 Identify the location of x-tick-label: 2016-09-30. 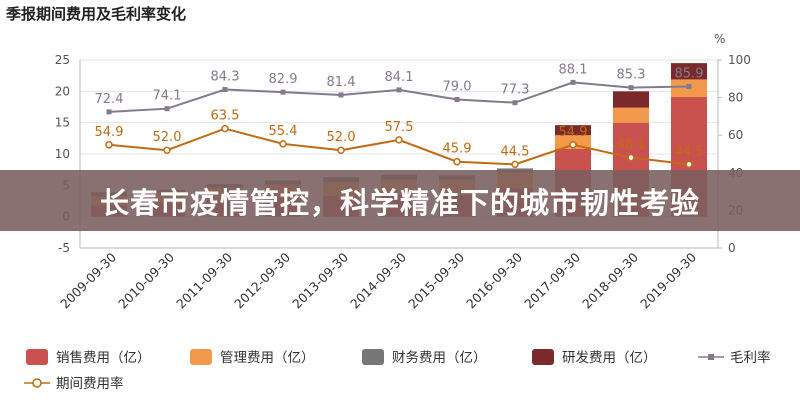
(494, 280).